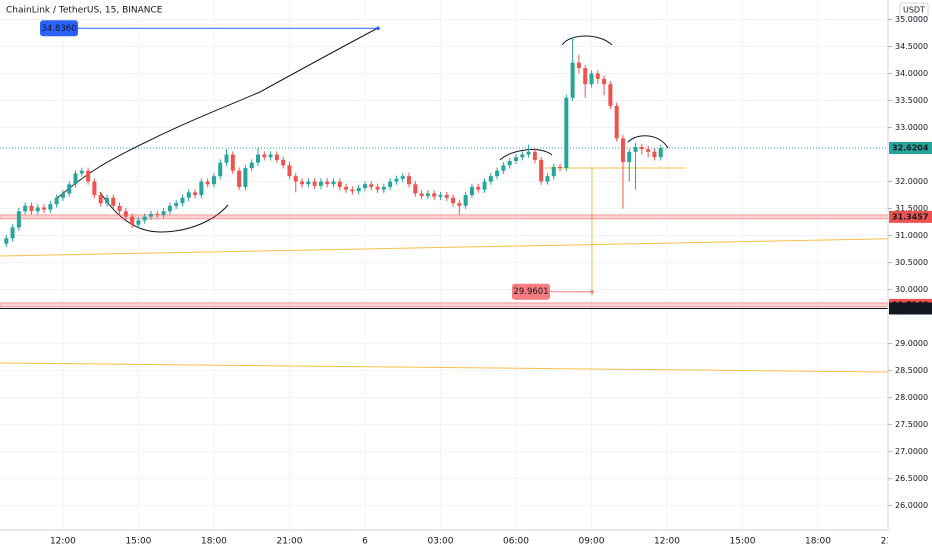  Describe the element at coordinates (441, 542) in the screenshot. I see `x-tick-label: 03:00` at that location.